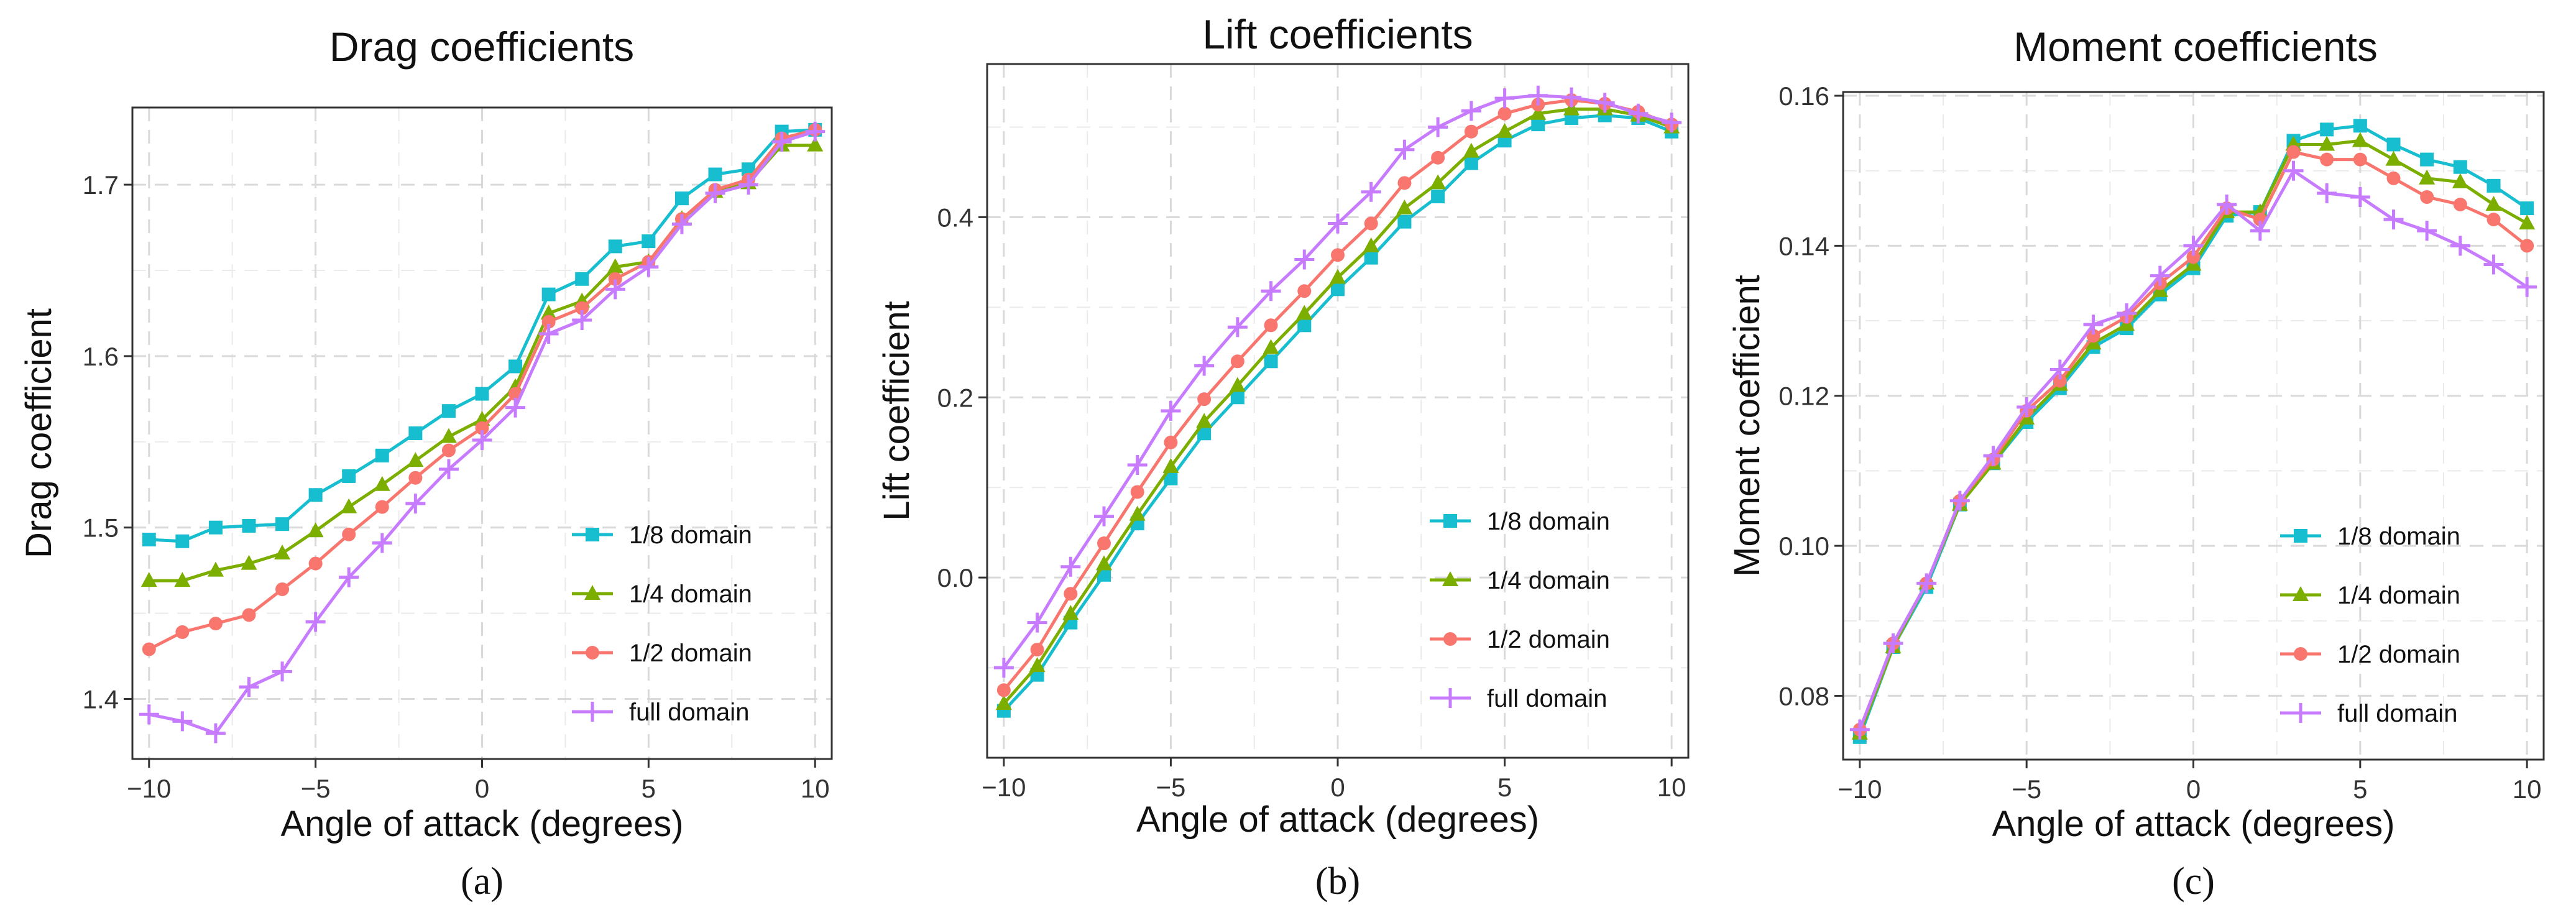  What do you see at coordinates (2397, 713) in the screenshot?
I see `legend-label: full domain` at bounding box center [2397, 713].